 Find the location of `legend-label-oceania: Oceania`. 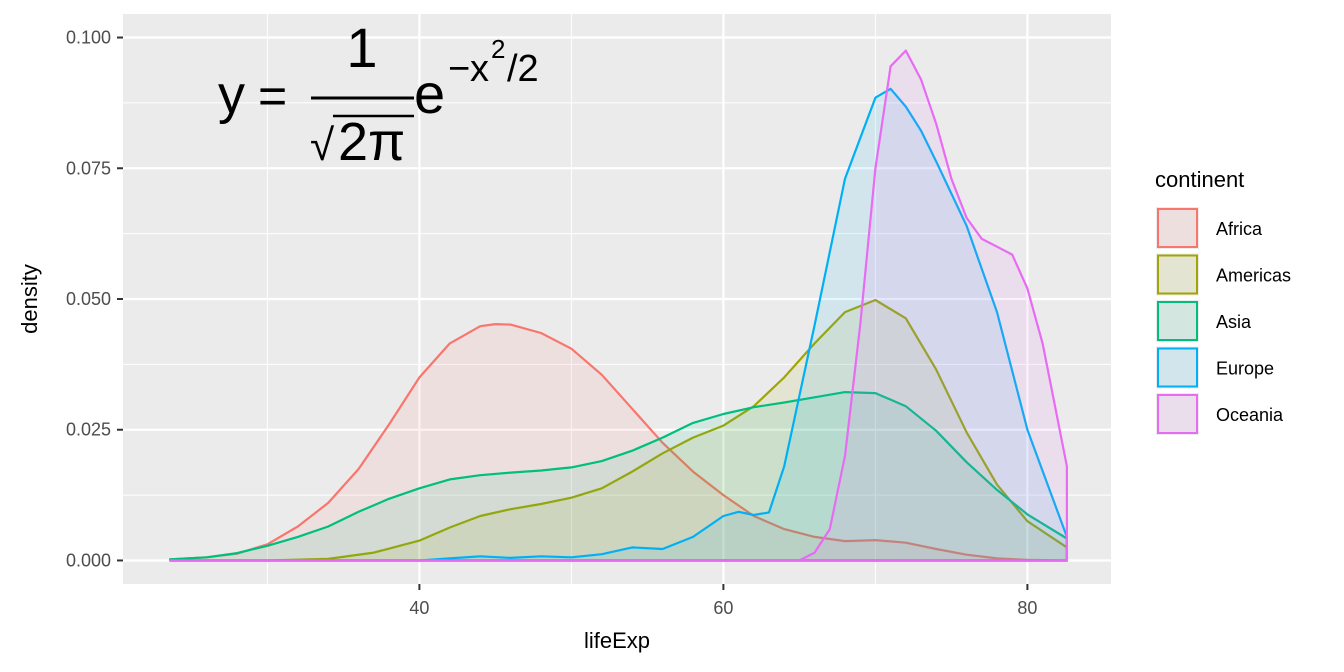

legend-label-oceania: Oceania is located at coordinates (1250, 415).